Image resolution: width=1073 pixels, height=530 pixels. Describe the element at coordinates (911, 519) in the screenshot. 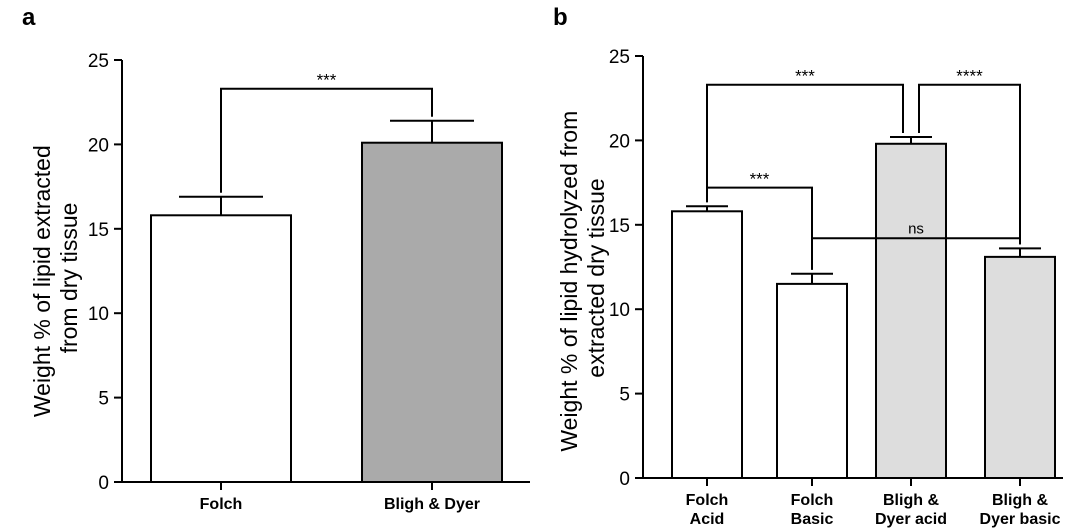

I see `category-label: Dyer acid` at that location.